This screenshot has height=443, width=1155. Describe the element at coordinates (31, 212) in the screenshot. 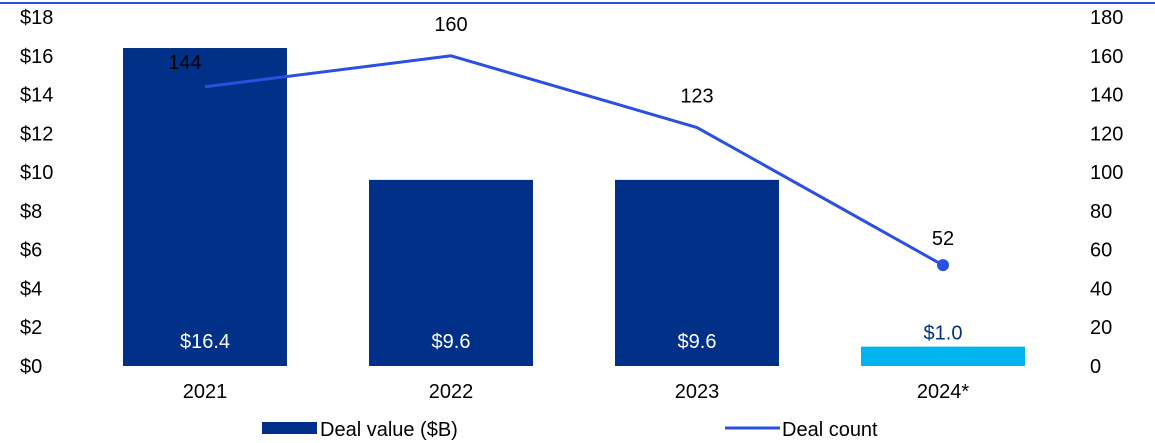

I see `y-left-tick-label: $8` at that location.